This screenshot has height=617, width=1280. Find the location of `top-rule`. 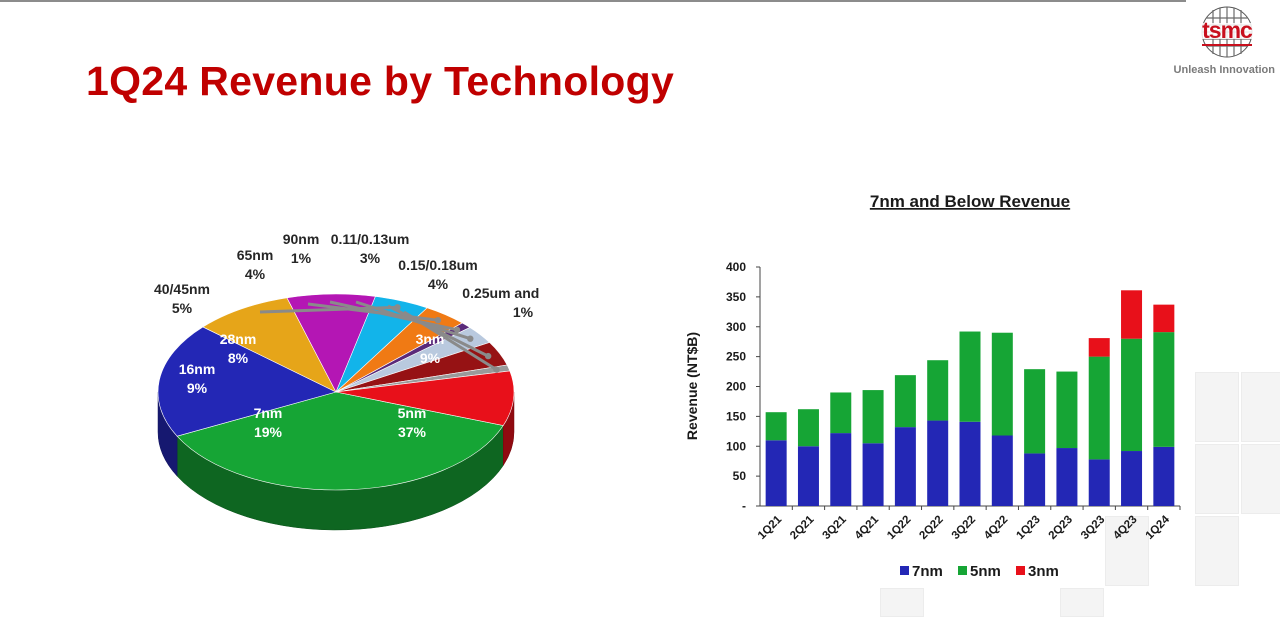

top-rule is located at coordinates (593, 1).